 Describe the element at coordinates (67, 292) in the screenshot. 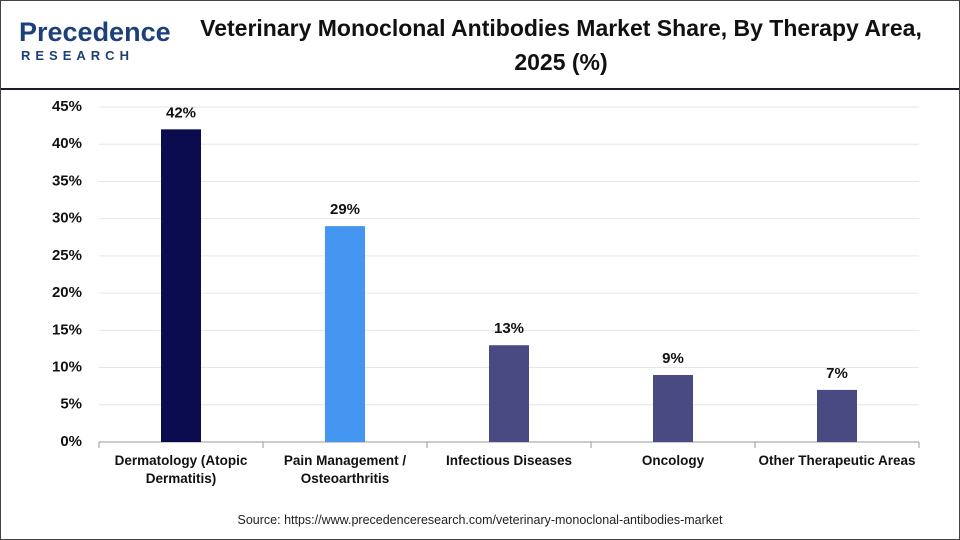

I see `y-tick-label: 20%` at that location.